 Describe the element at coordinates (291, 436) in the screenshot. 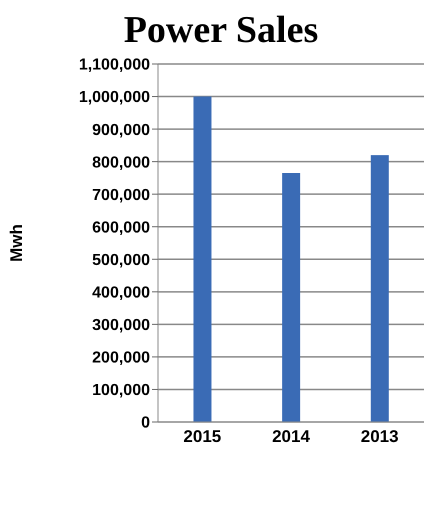

I see `x-tick-label: 2014` at that location.